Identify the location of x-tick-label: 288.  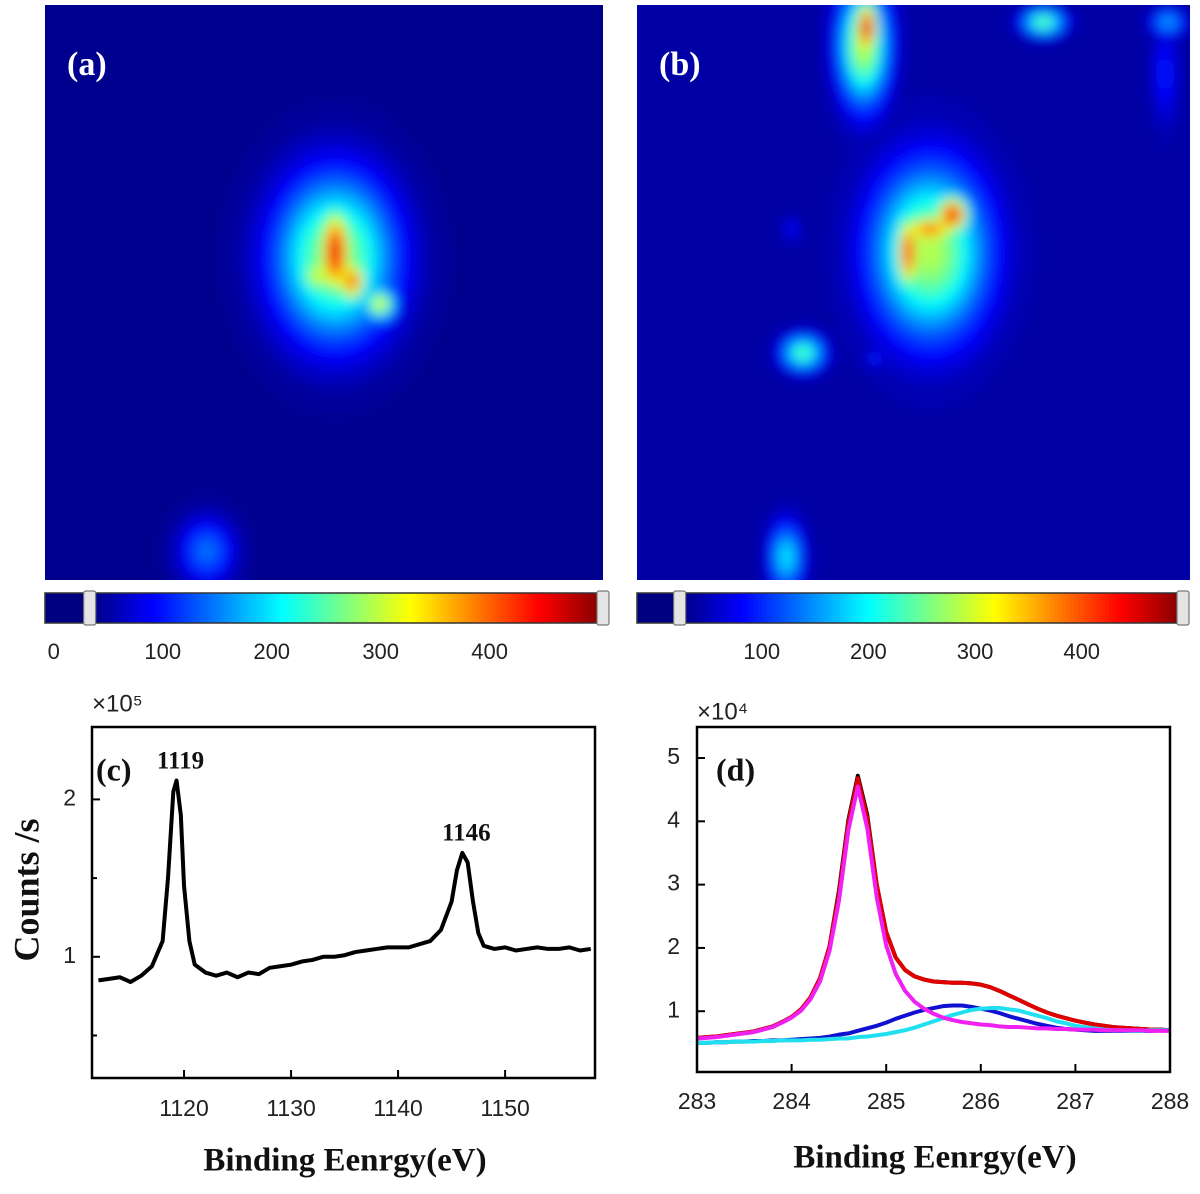
(1170, 1101).